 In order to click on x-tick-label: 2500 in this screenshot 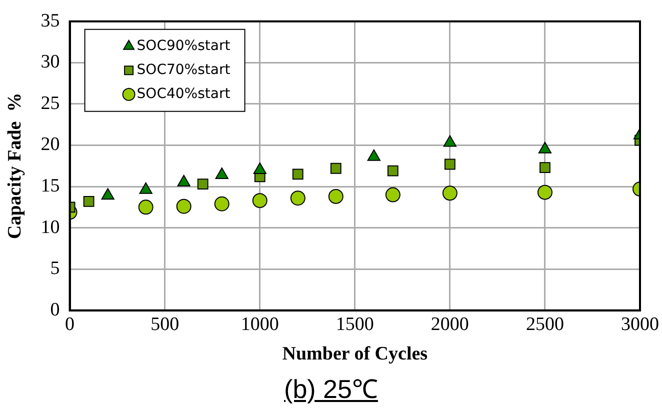, I will do `click(545, 324)`.